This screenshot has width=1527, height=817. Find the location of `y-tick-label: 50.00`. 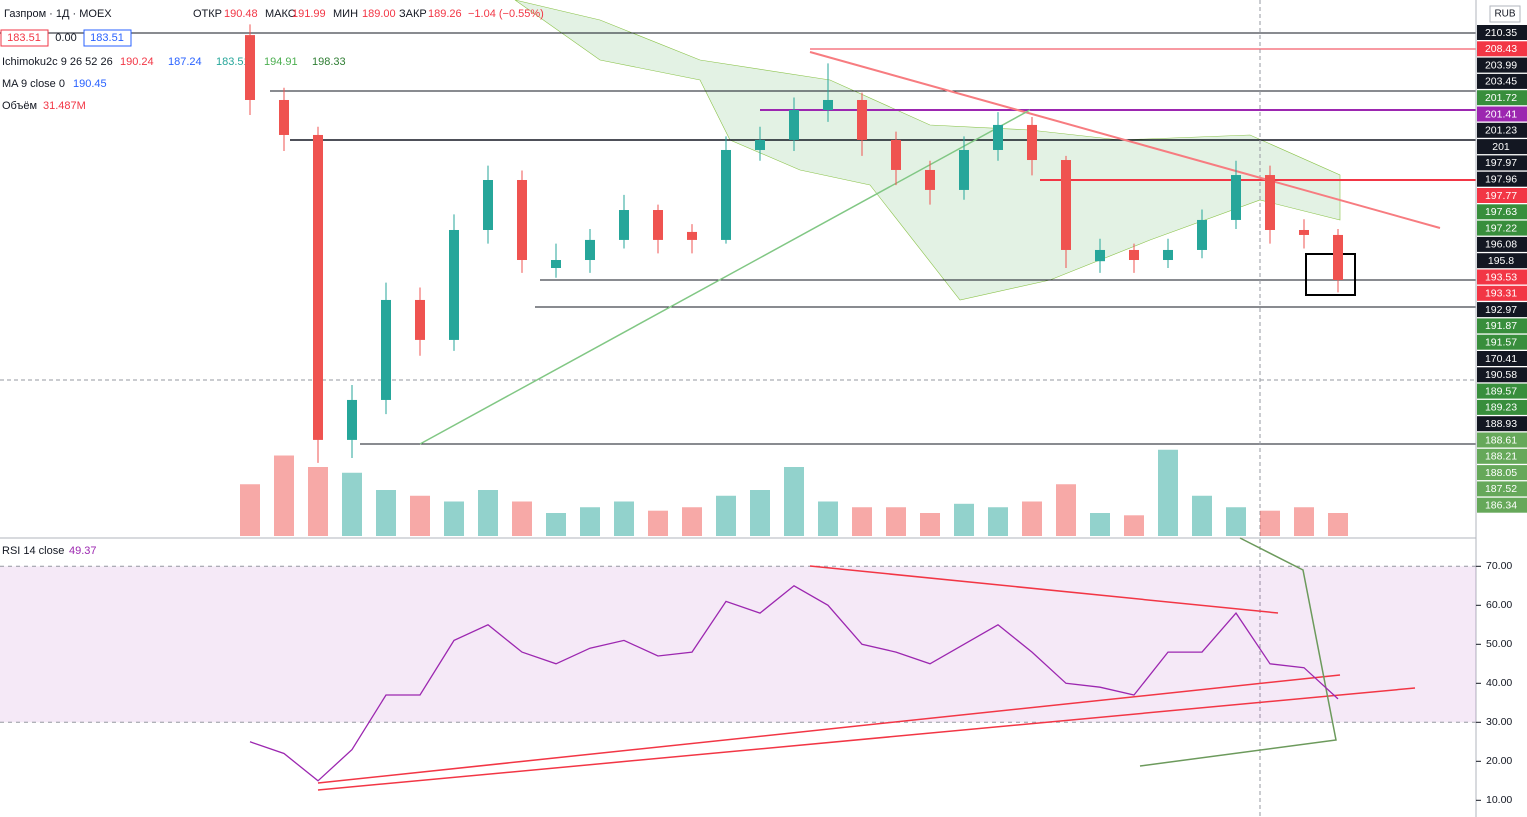

y-tick-label: 50.00 is located at coordinates (1499, 644).